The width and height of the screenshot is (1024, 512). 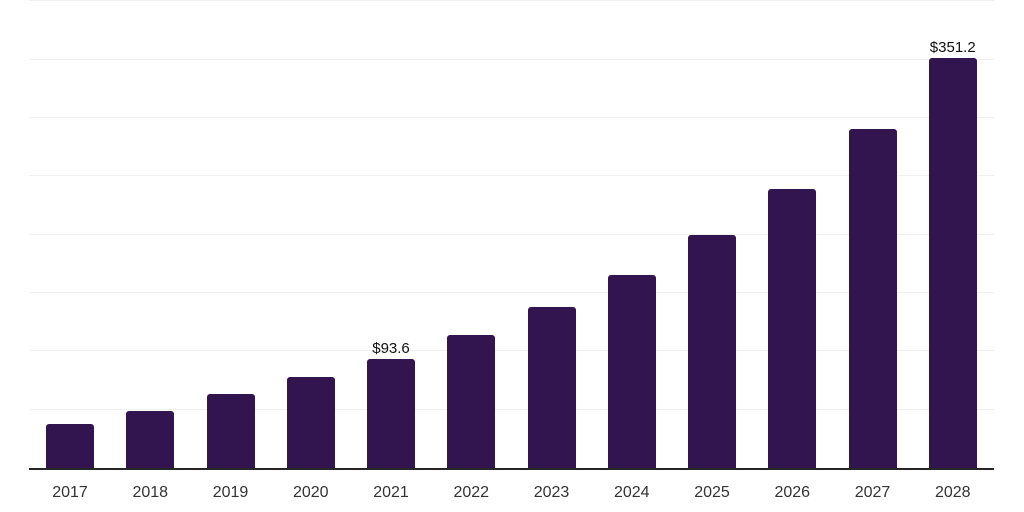 I want to click on bar-2023, so click(x=551, y=387).